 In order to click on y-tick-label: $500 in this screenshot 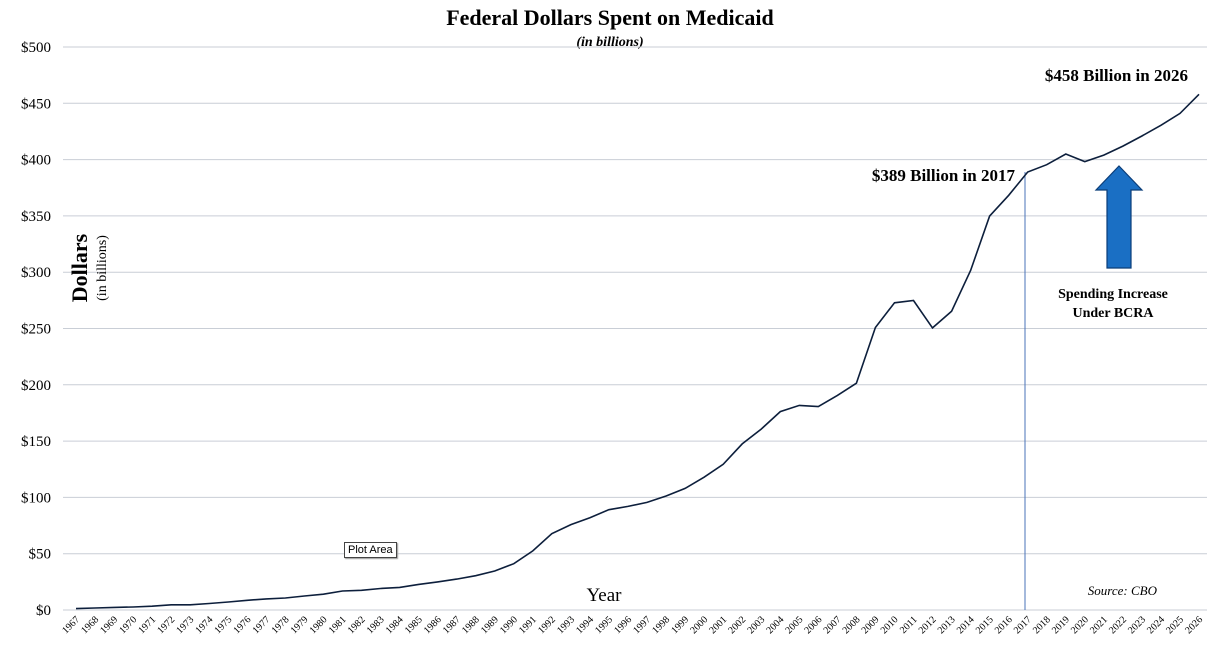, I will do `click(36, 48)`.